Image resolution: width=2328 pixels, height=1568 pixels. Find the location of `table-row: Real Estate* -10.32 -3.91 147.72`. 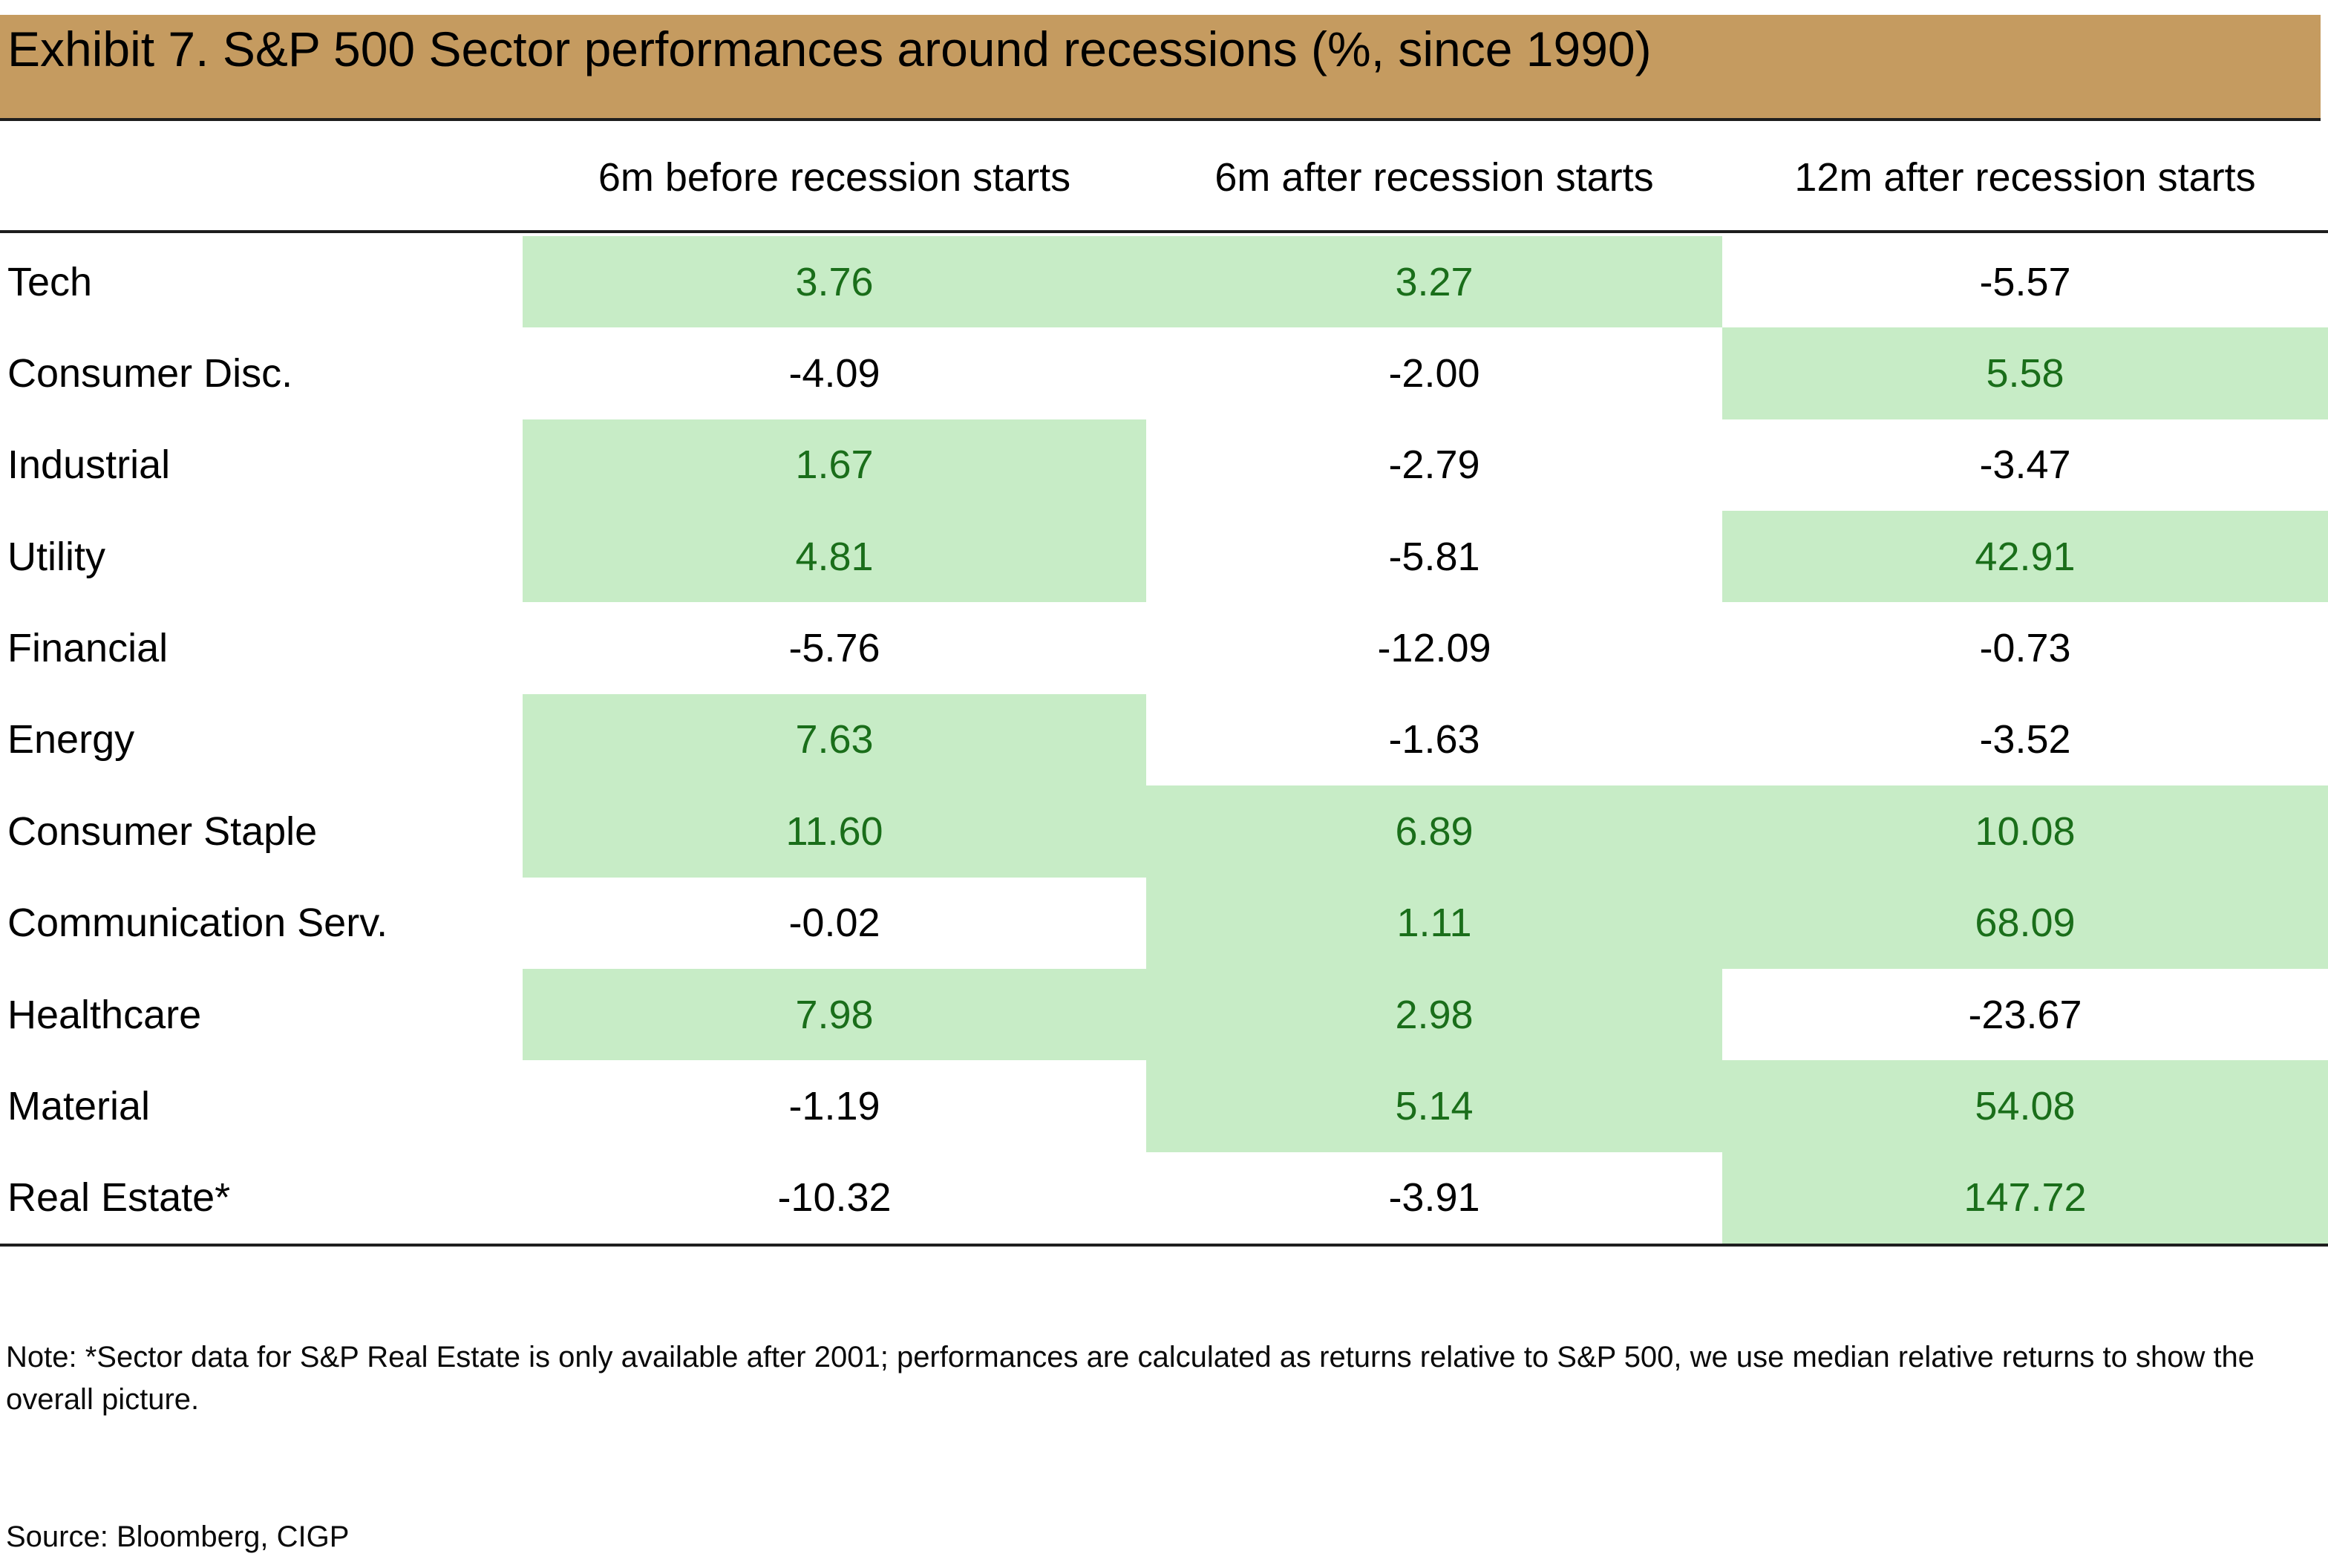

table-row: Real Estate* -10.32 -3.91 147.72 is located at coordinates (1164, 1198).